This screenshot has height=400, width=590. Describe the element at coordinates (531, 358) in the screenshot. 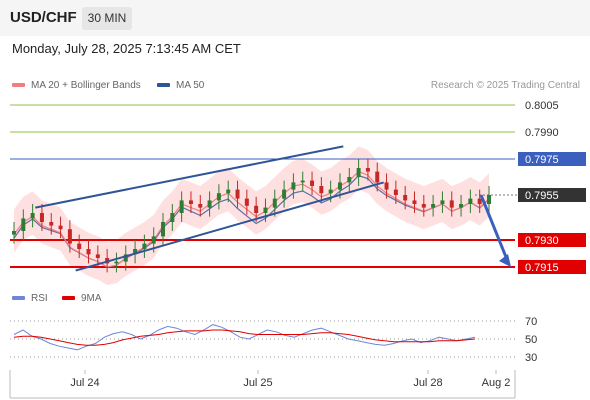

I see `rsi-tick-30: 30` at that location.